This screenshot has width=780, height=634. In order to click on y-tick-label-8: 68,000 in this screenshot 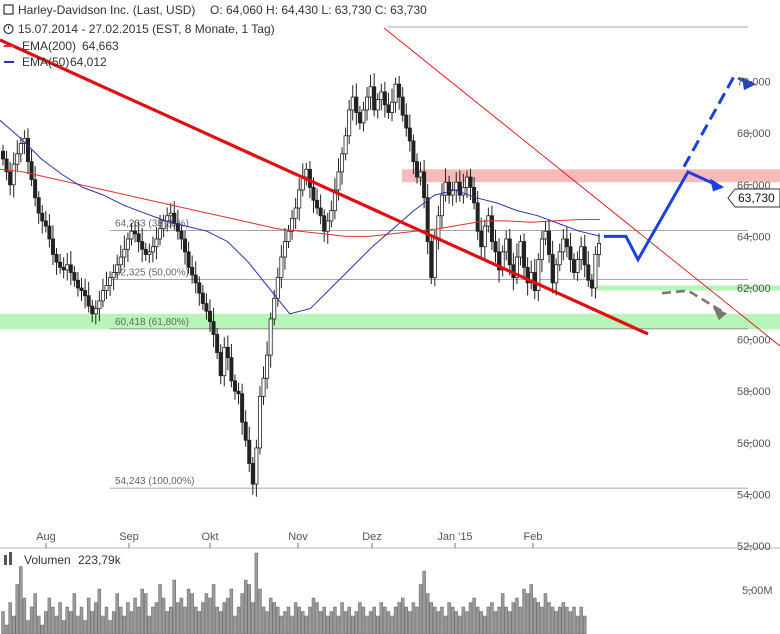, I will do `click(754, 134)`.